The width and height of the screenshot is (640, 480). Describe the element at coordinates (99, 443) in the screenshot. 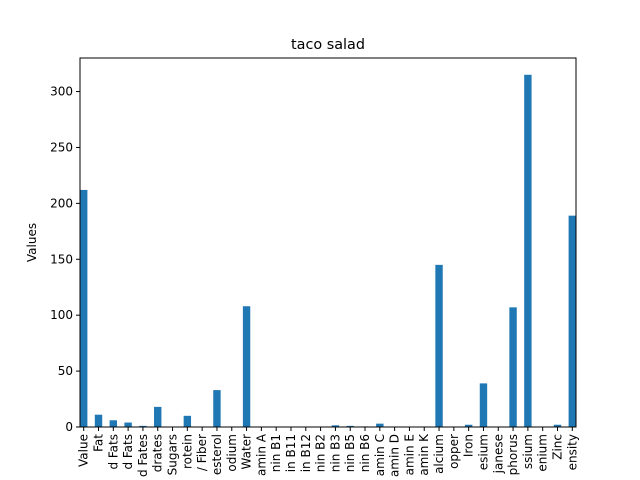

I see `x-tick-label: Fat` at that location.